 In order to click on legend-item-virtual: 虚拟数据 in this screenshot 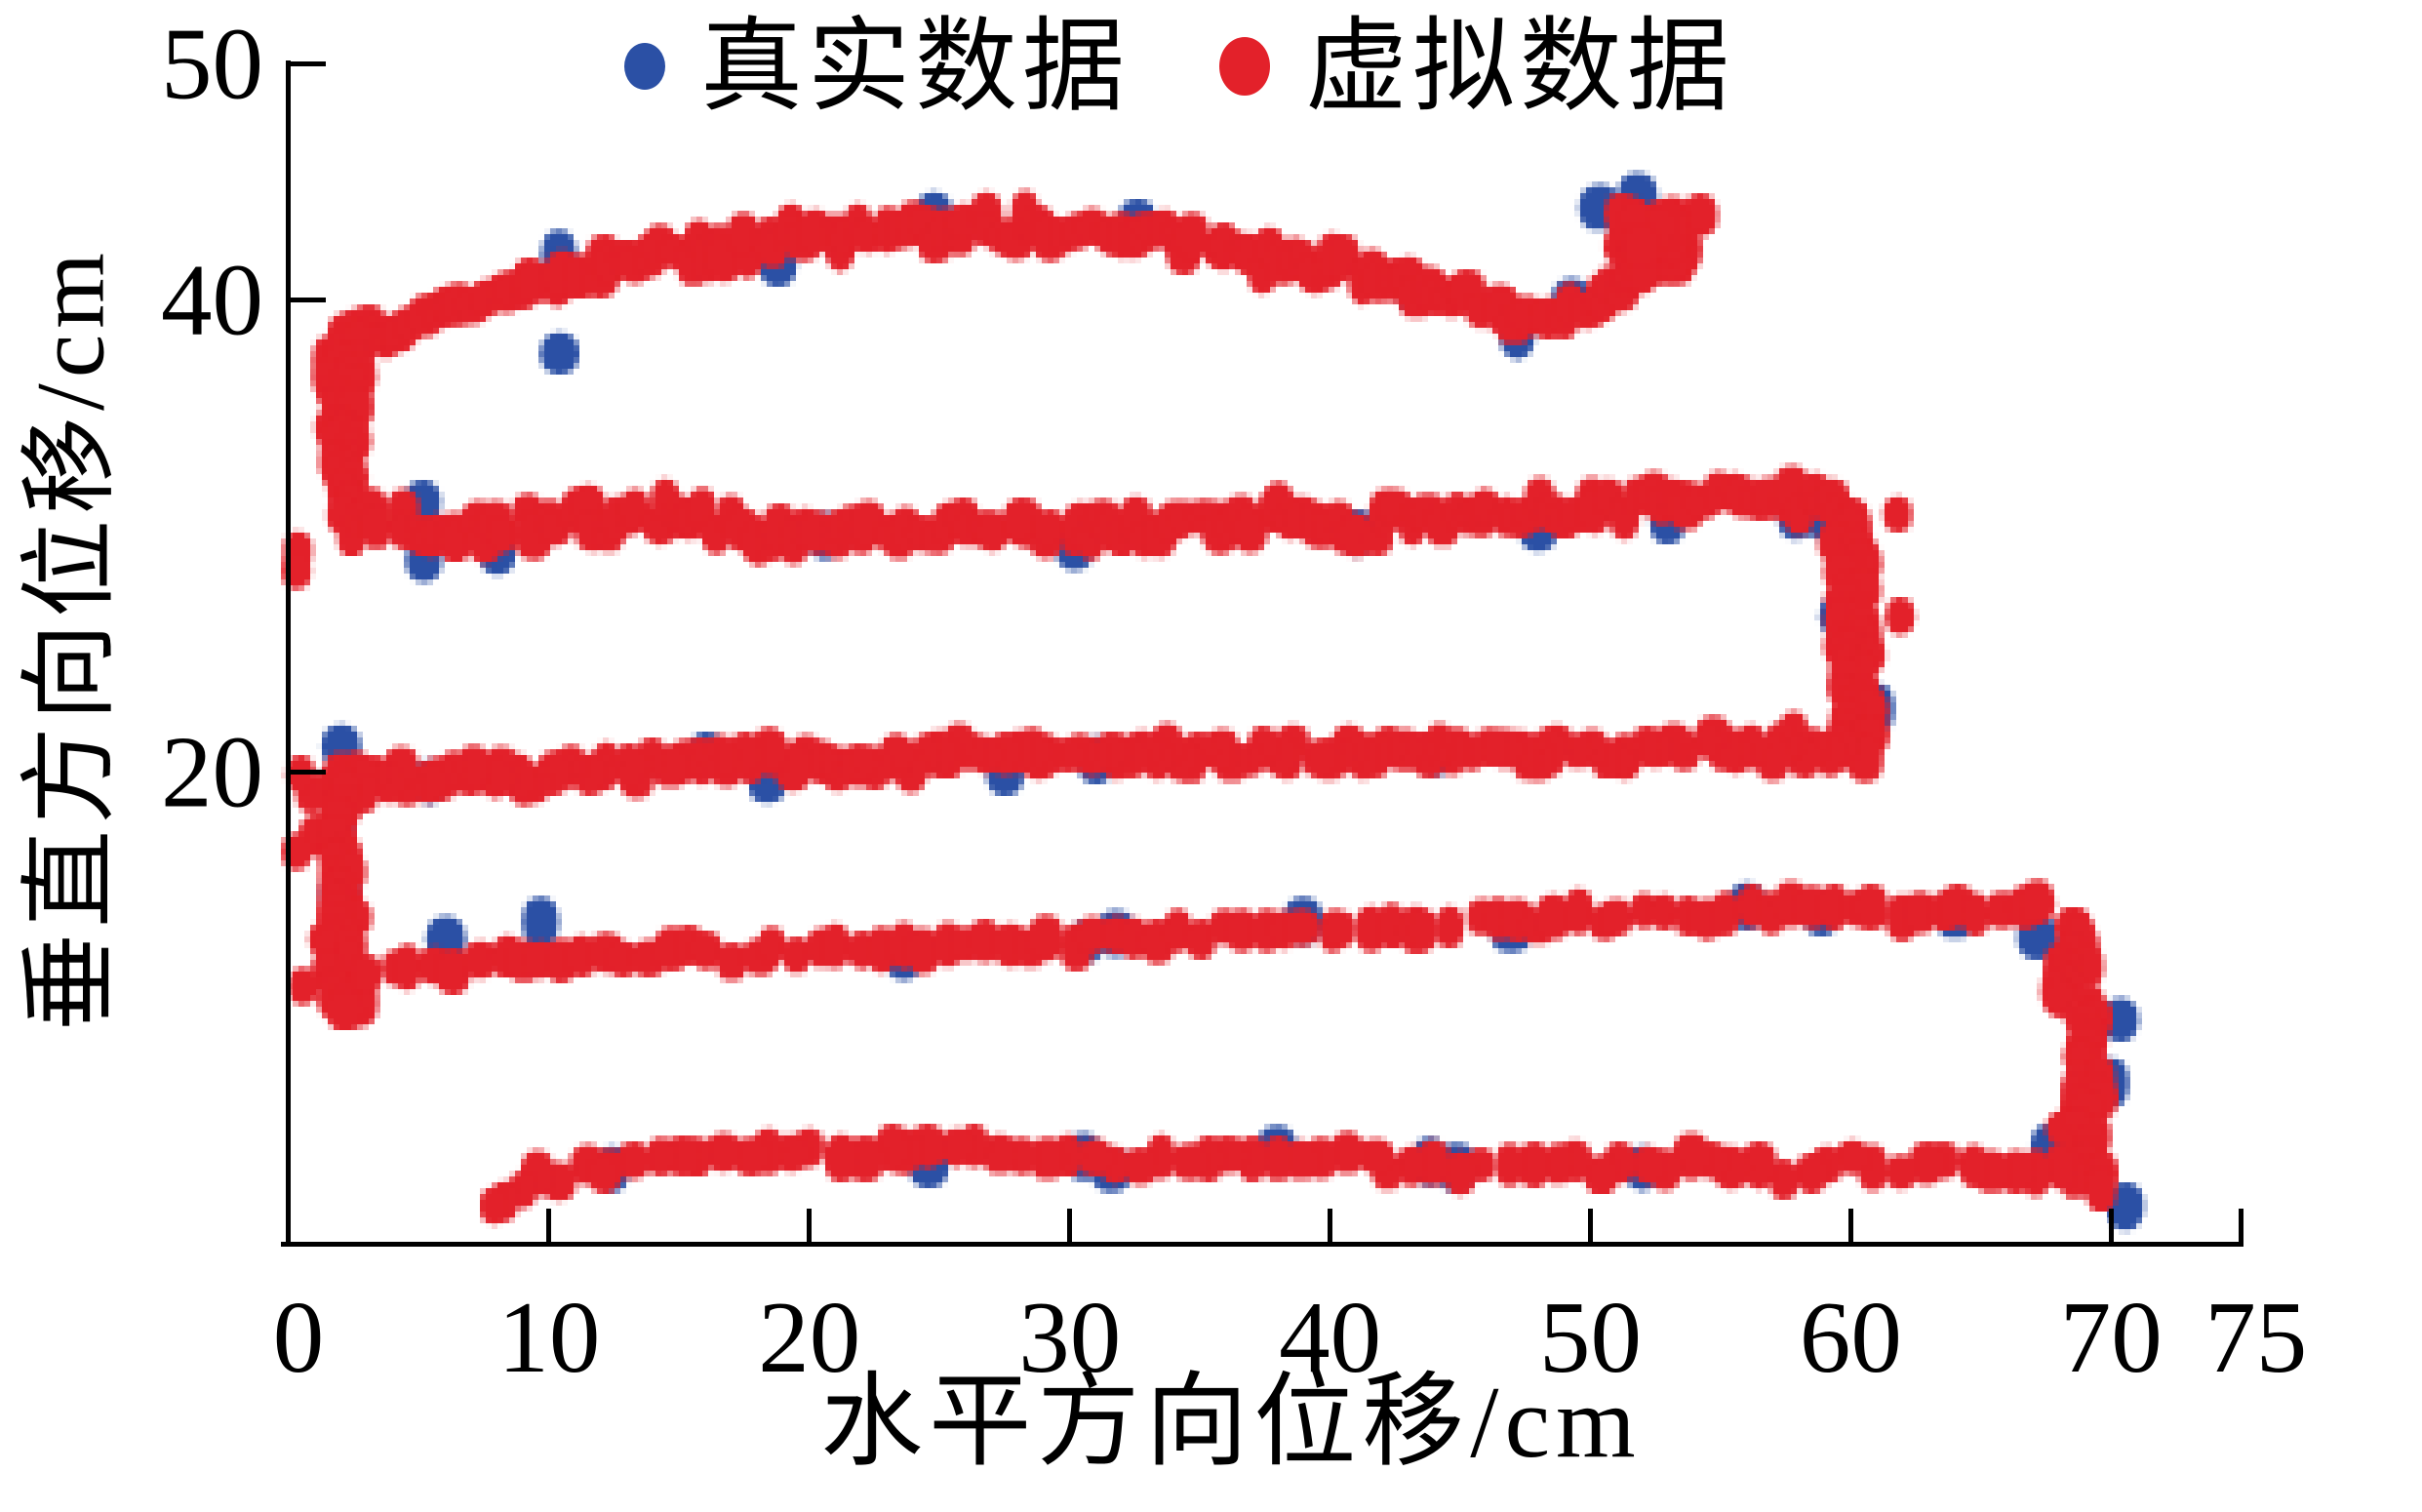, I will do `click(1476, 67)`.